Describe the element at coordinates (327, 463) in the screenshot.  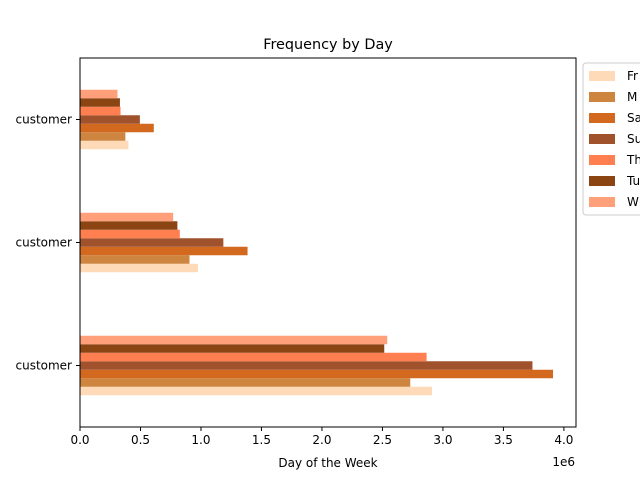
I see `x-axis-label: Day of the Week` at that location.